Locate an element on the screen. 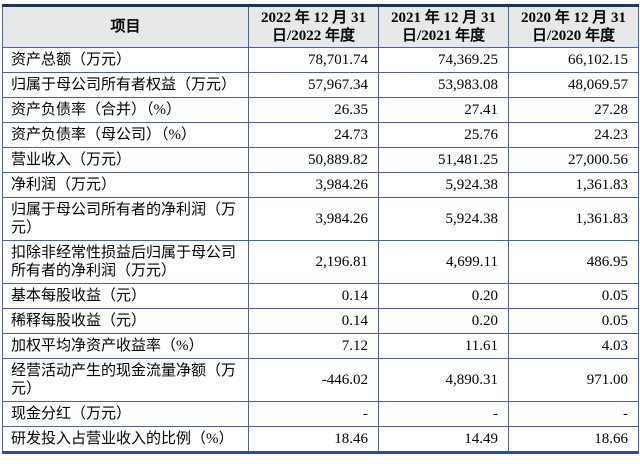 The height and width of the screenshot is (464, 640). cell-value: 4.03 is located at coordinates (573, 346).